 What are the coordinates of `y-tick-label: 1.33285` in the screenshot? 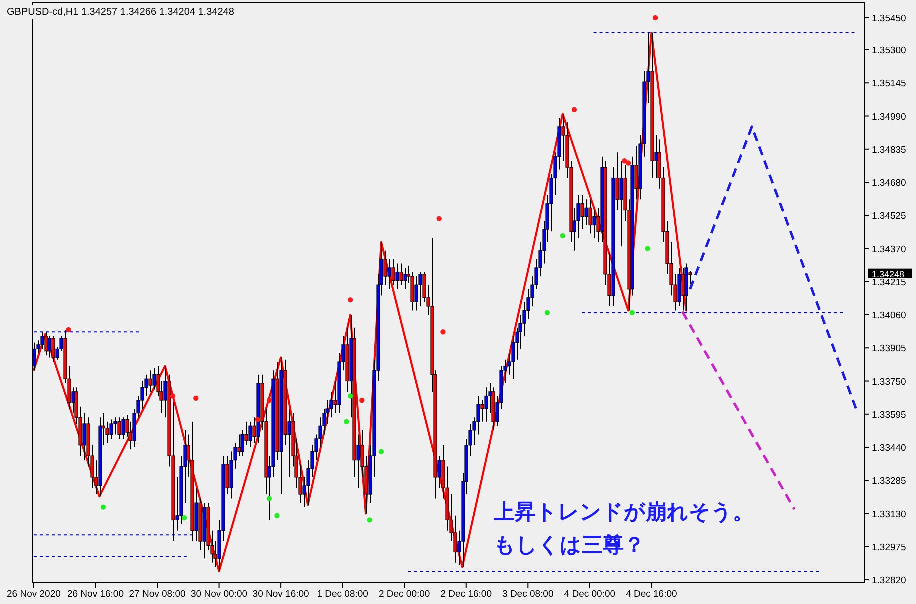 It's located at (889, 482).